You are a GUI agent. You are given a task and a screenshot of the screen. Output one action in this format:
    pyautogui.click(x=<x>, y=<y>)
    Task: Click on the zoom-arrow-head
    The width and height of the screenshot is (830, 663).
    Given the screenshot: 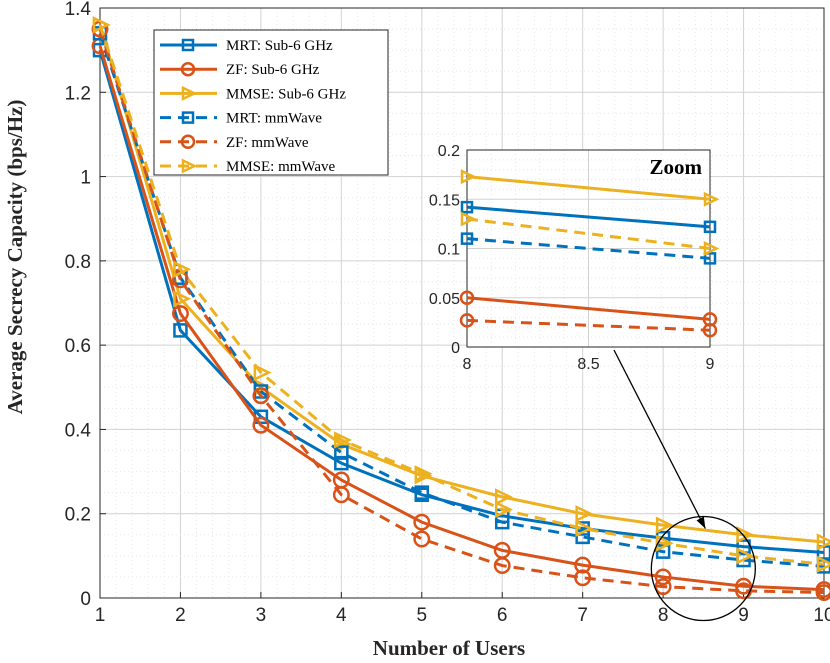 What is the action you would take?
    pyautogui.click(x=701, y=522)
    